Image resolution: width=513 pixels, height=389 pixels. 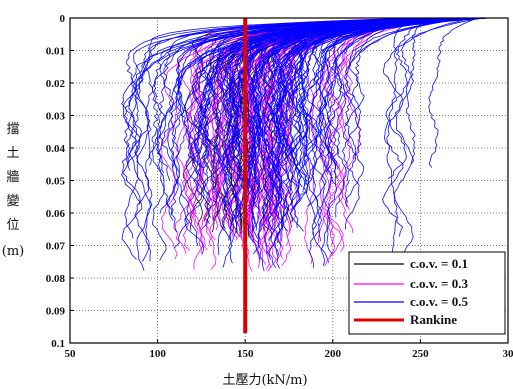 What do you see at coordinates (157, 354) in the screenshot?
I see `x-tick-label: 100` at bounding box center [157, 354].